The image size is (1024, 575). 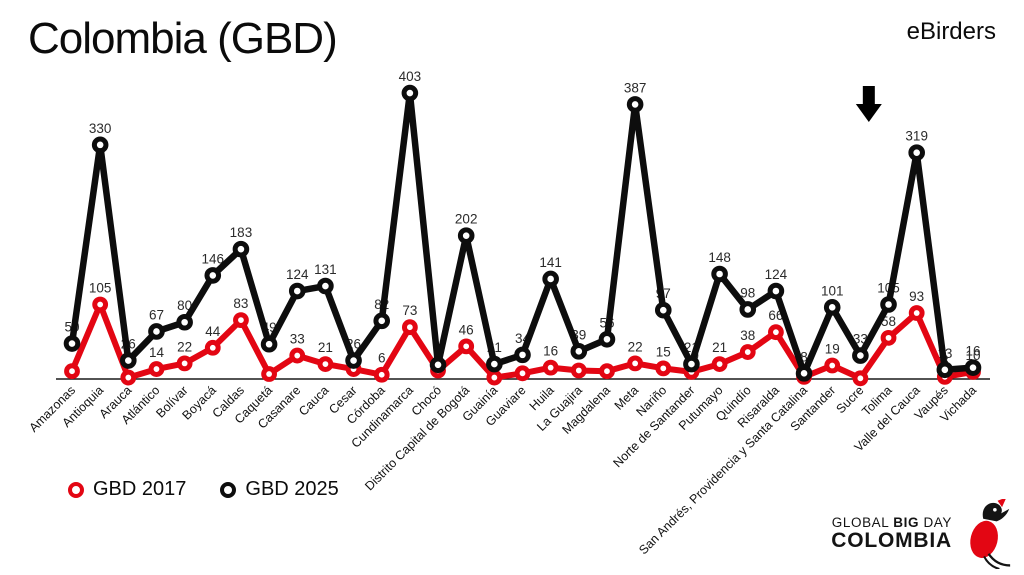 I want to click on data-label: 131, so click(x=325, y=269).